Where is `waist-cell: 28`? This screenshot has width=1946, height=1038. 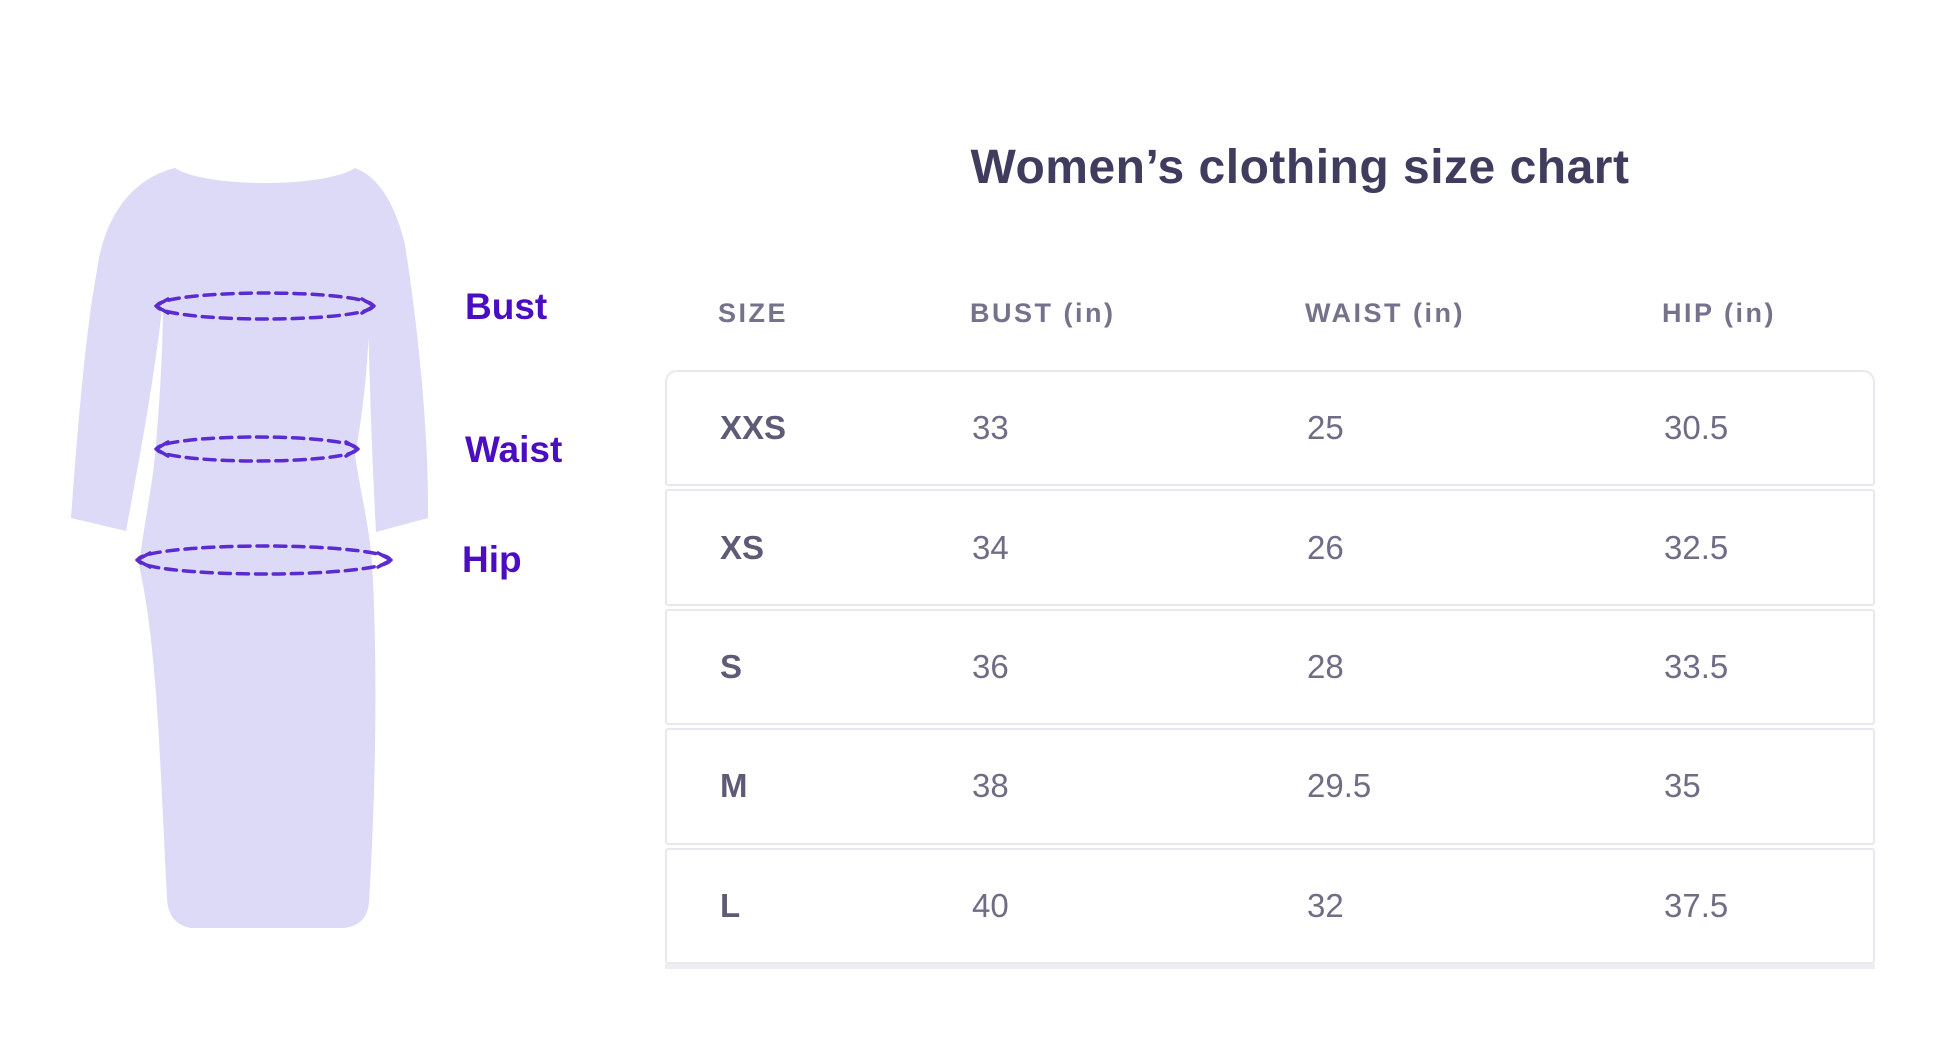
waist-cell: 28 is located at coordinates (1325, 667).